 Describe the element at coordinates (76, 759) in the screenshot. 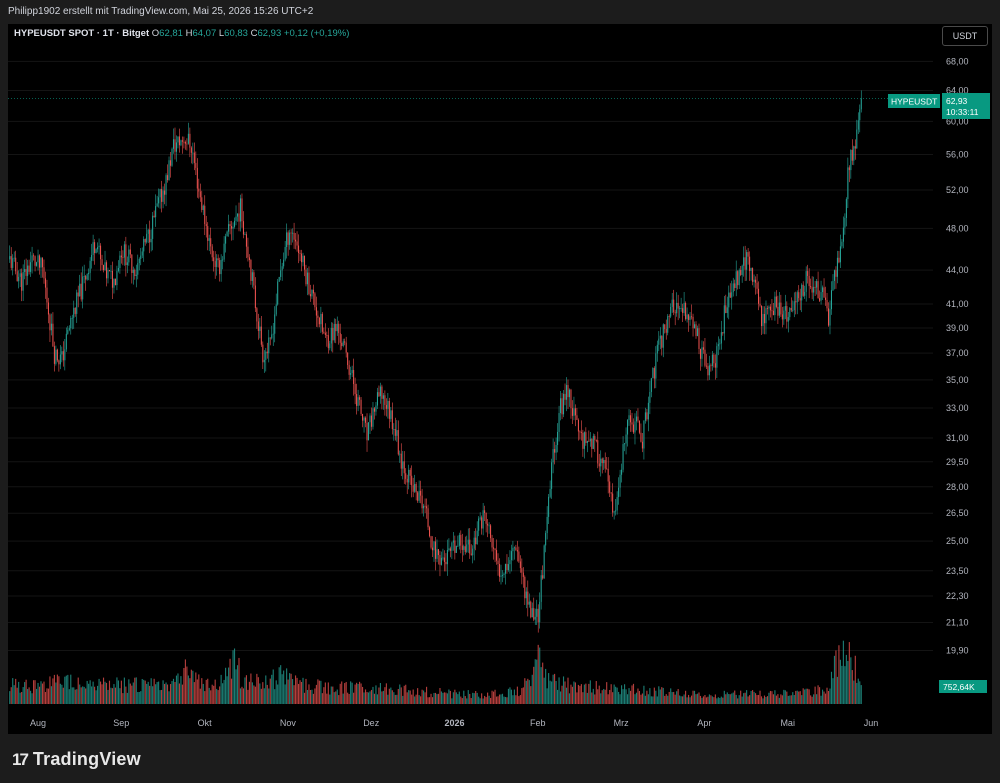

I see `tradingview-logo: 17 TradingView` at that location.